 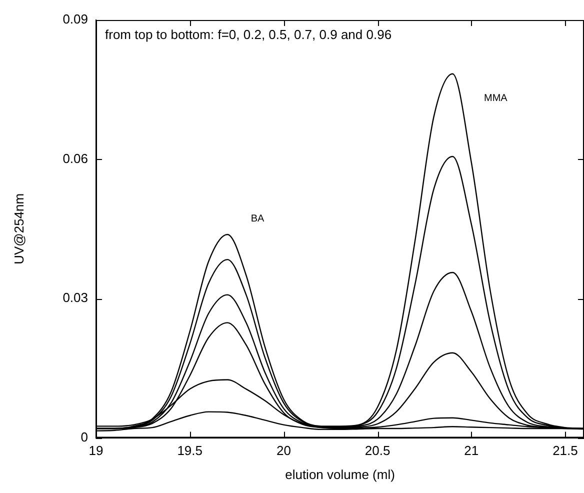 What do you see at coordinates (496, 98) in the screenshot?
I see `annotation: MMA` at bounding box center [496, 98].